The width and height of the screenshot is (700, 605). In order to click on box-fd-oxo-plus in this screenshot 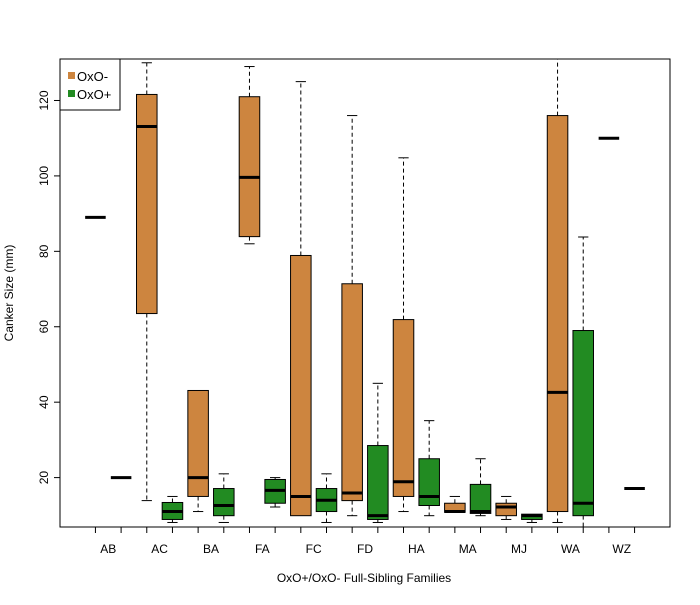, I will do `click(378, 452)`.